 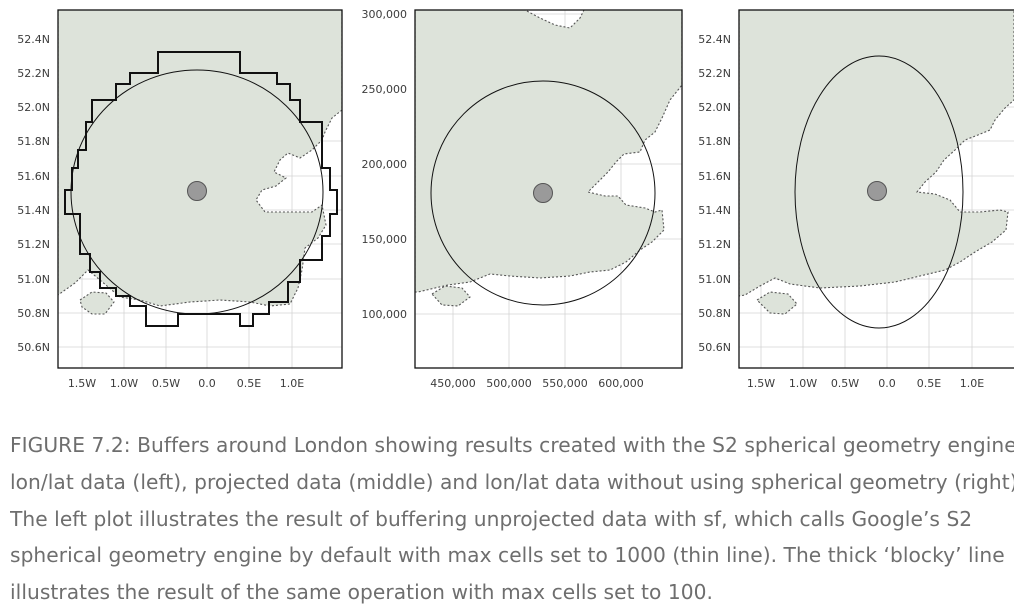 I want to click on x-ticks-middle: 450,000 500,000 550,000 600,000, so click(x=537, y=383).